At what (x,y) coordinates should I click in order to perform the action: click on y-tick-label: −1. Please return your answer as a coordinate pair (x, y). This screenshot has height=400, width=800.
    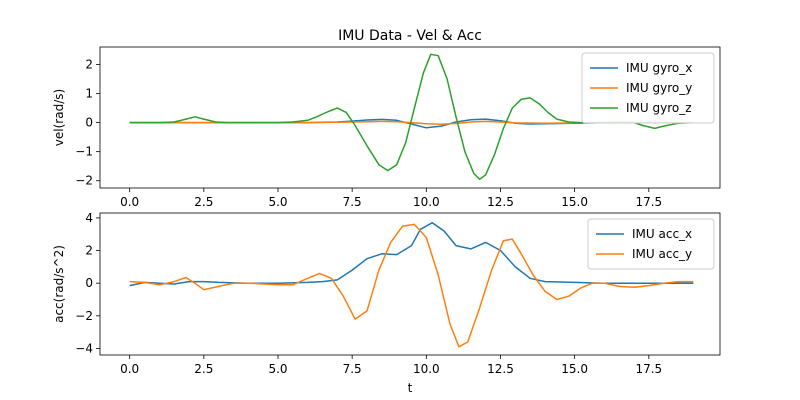
    Looking at the image, I should click on (84, 152).